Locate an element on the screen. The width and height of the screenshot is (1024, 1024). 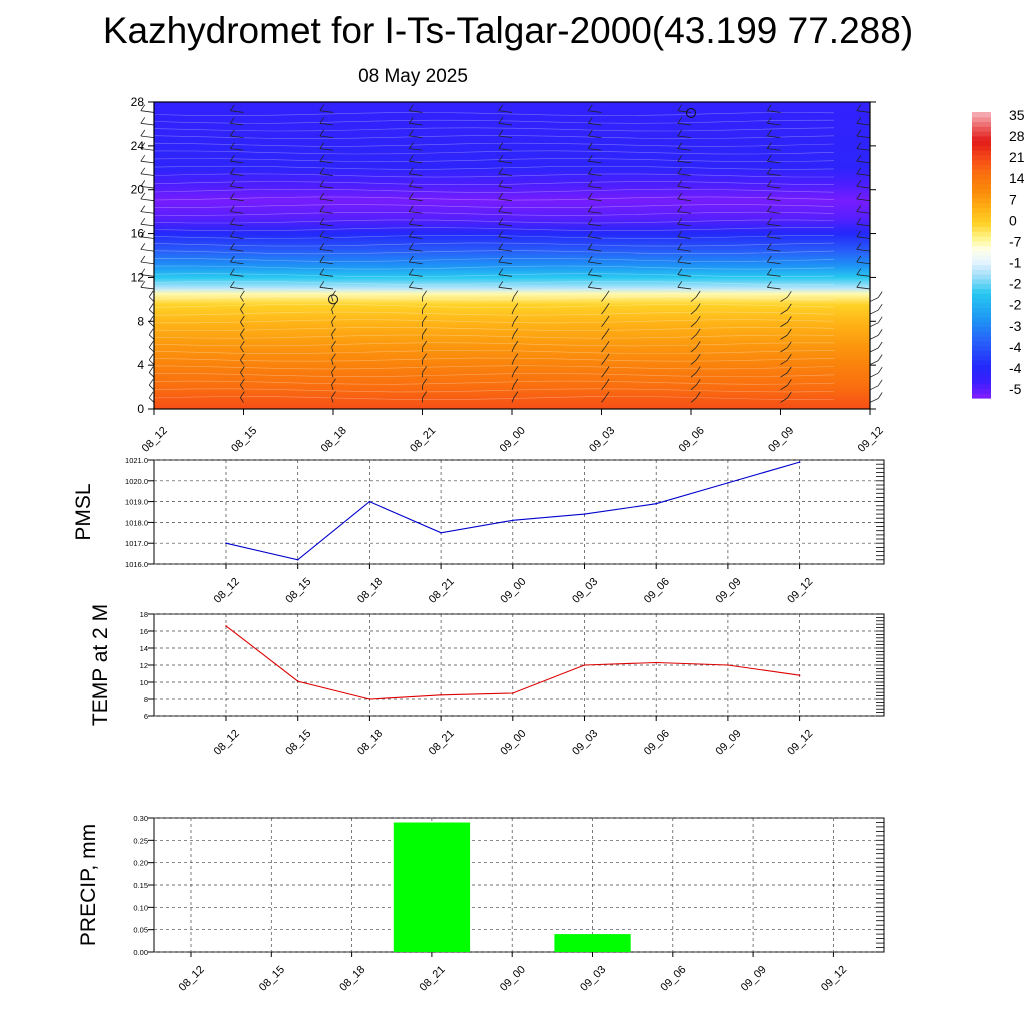
colorbar-label: 14 is located at coordinates (1016, 178).